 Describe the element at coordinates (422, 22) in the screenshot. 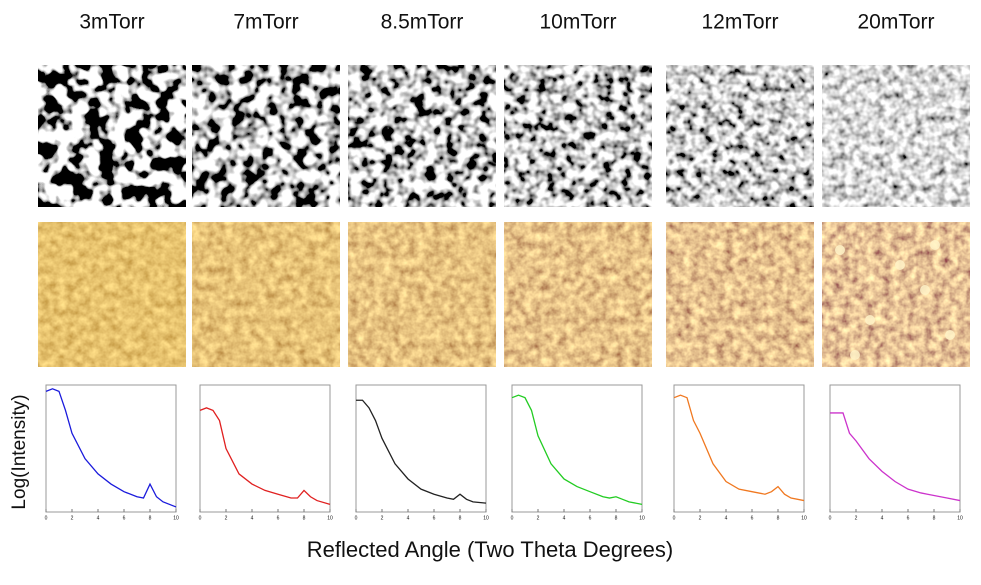

I see `panel-title: 8.5mTorr` at that location.